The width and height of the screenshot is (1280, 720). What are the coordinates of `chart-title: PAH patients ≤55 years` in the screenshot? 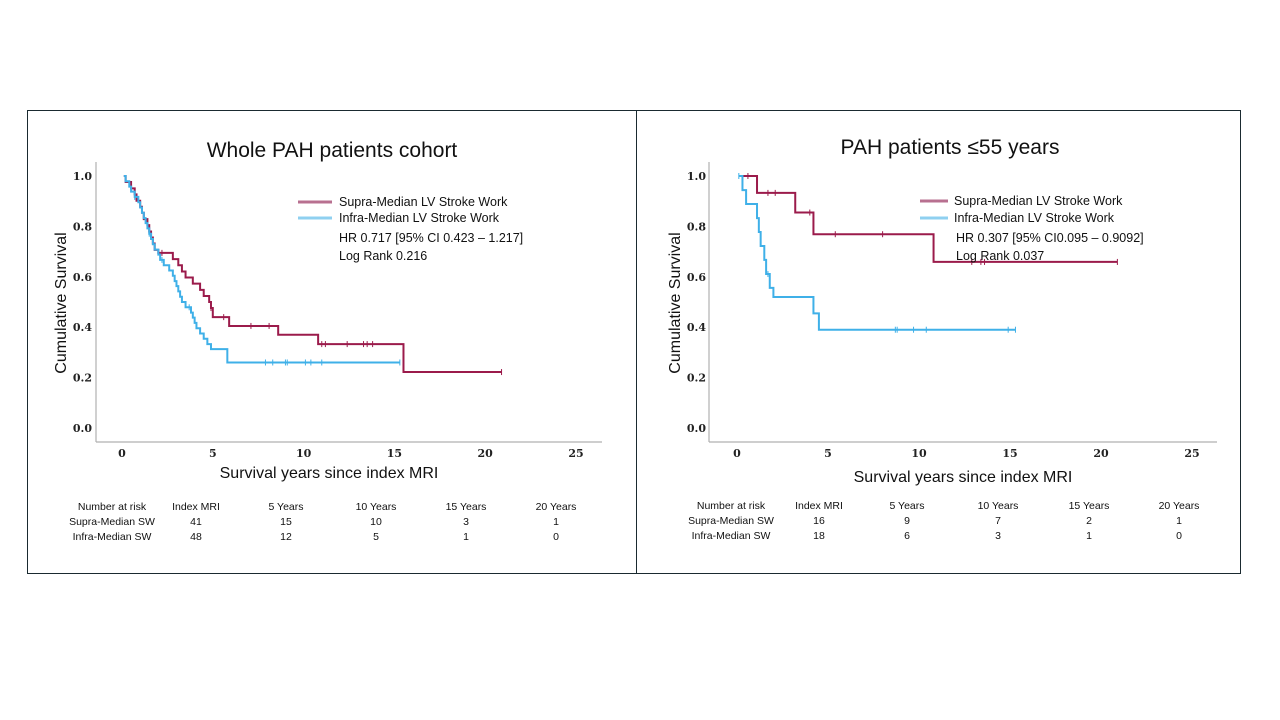 It's located at (950, 147).